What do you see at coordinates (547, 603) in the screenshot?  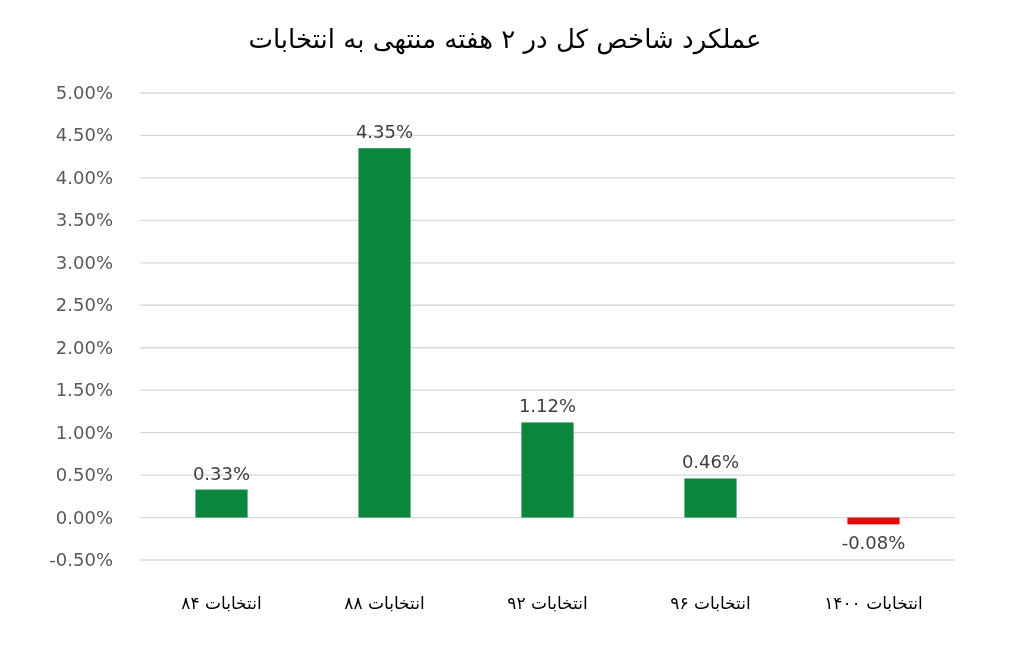 I see `x-tick-label: انتخابات ۹۲` at bounding box center [547, 603].